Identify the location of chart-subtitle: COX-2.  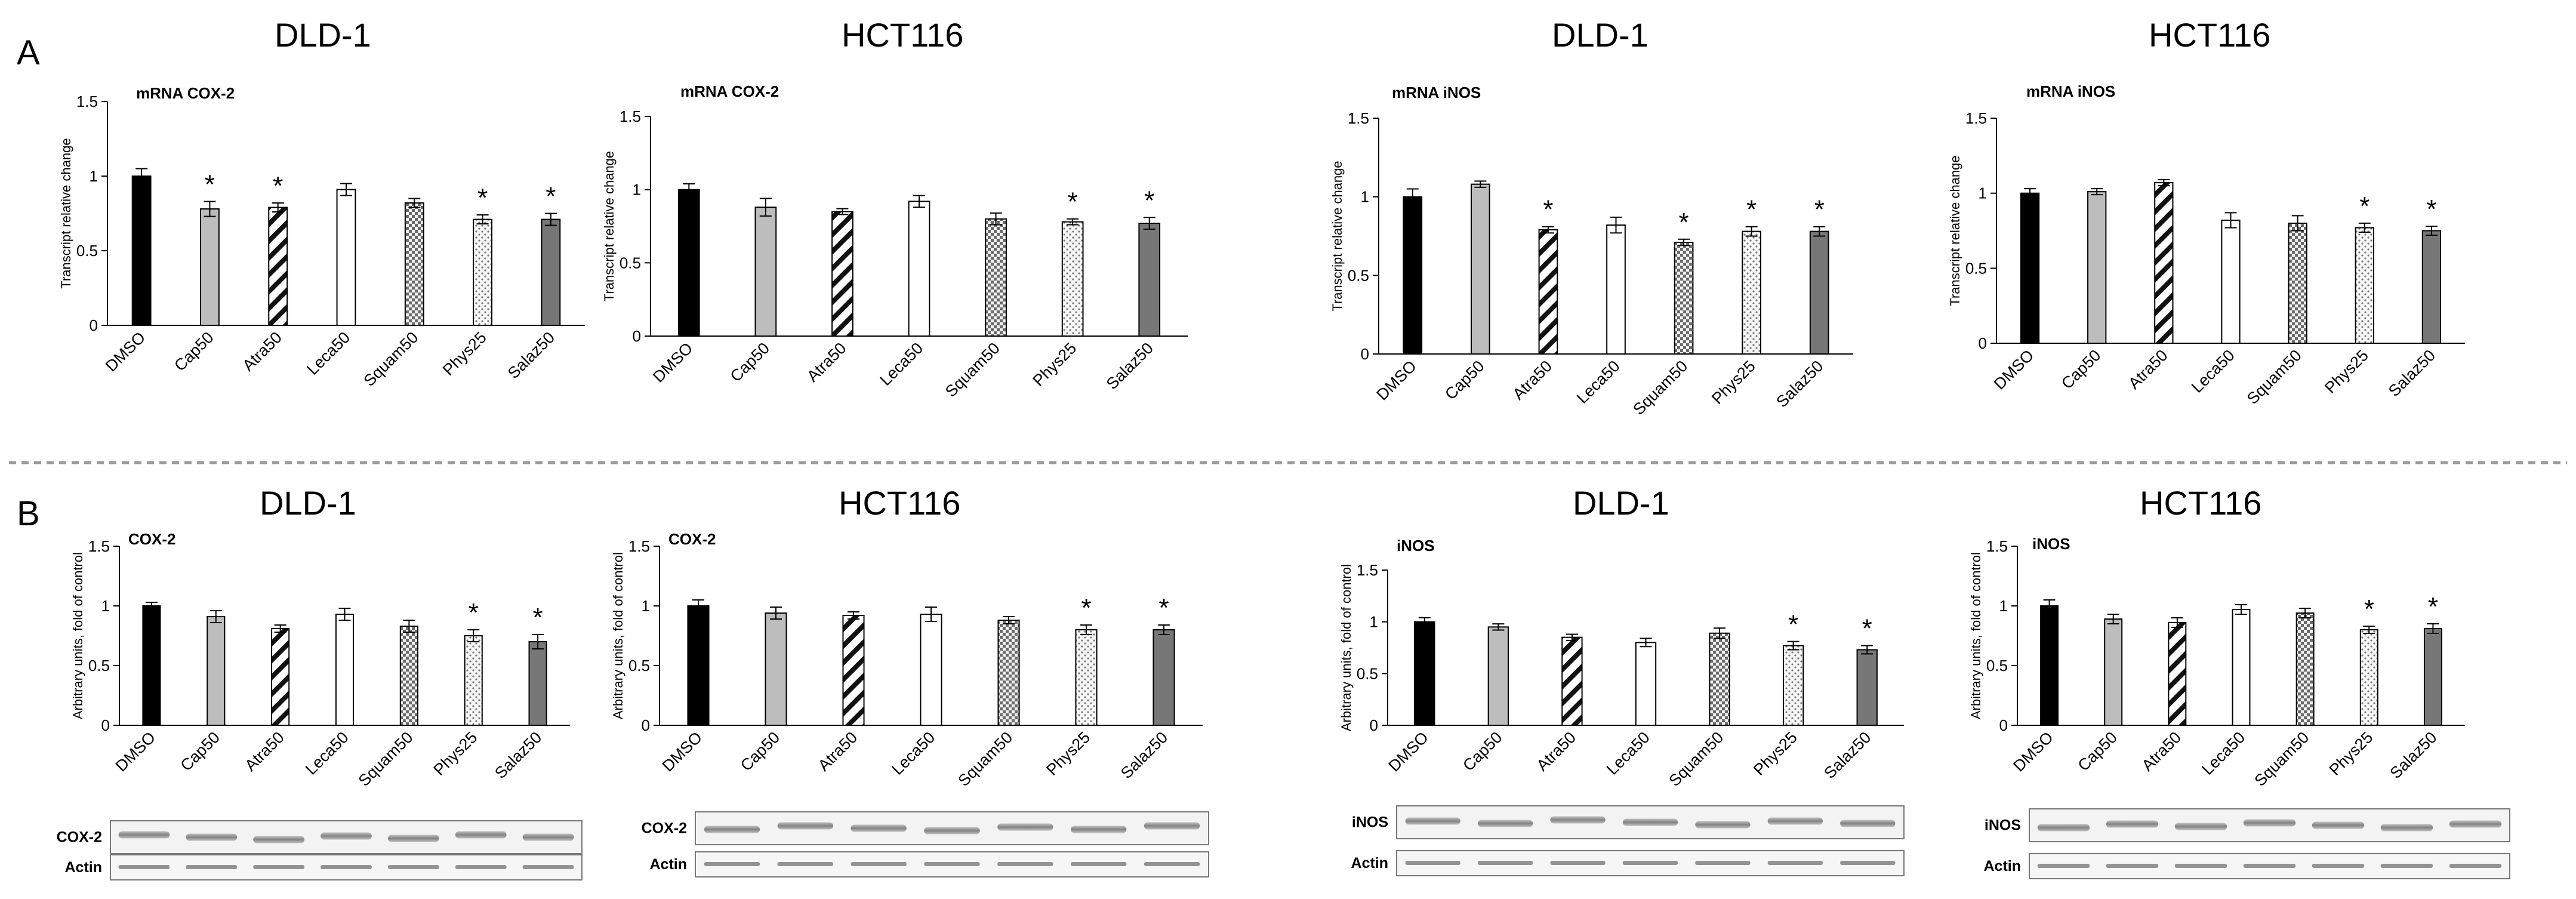
(151, 539).